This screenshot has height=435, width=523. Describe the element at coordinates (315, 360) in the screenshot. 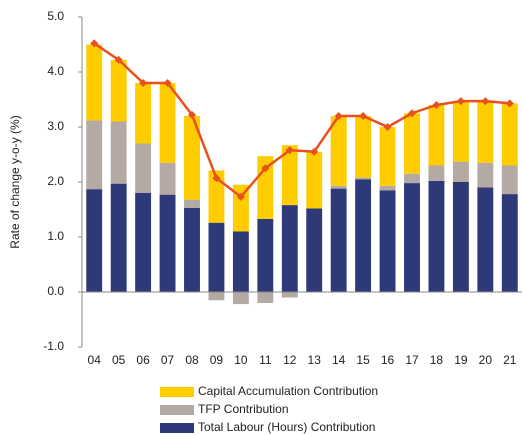

I see `x-tick-label: 13` at that location.